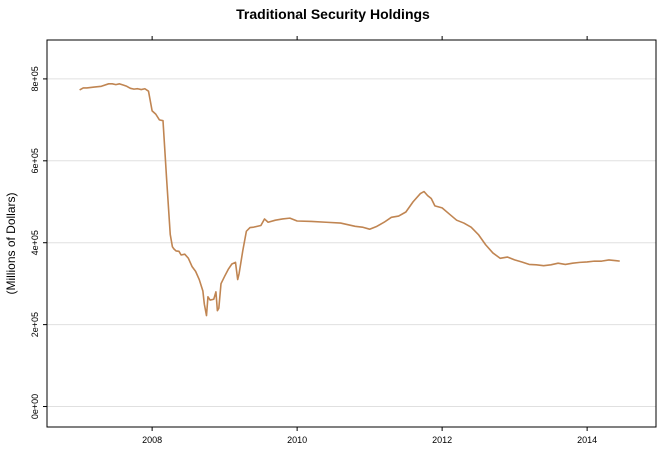 The height and width of the screenshot is (471, 666). I want to click on chart-title: Traditional Security Holdings, so click(333, 14).